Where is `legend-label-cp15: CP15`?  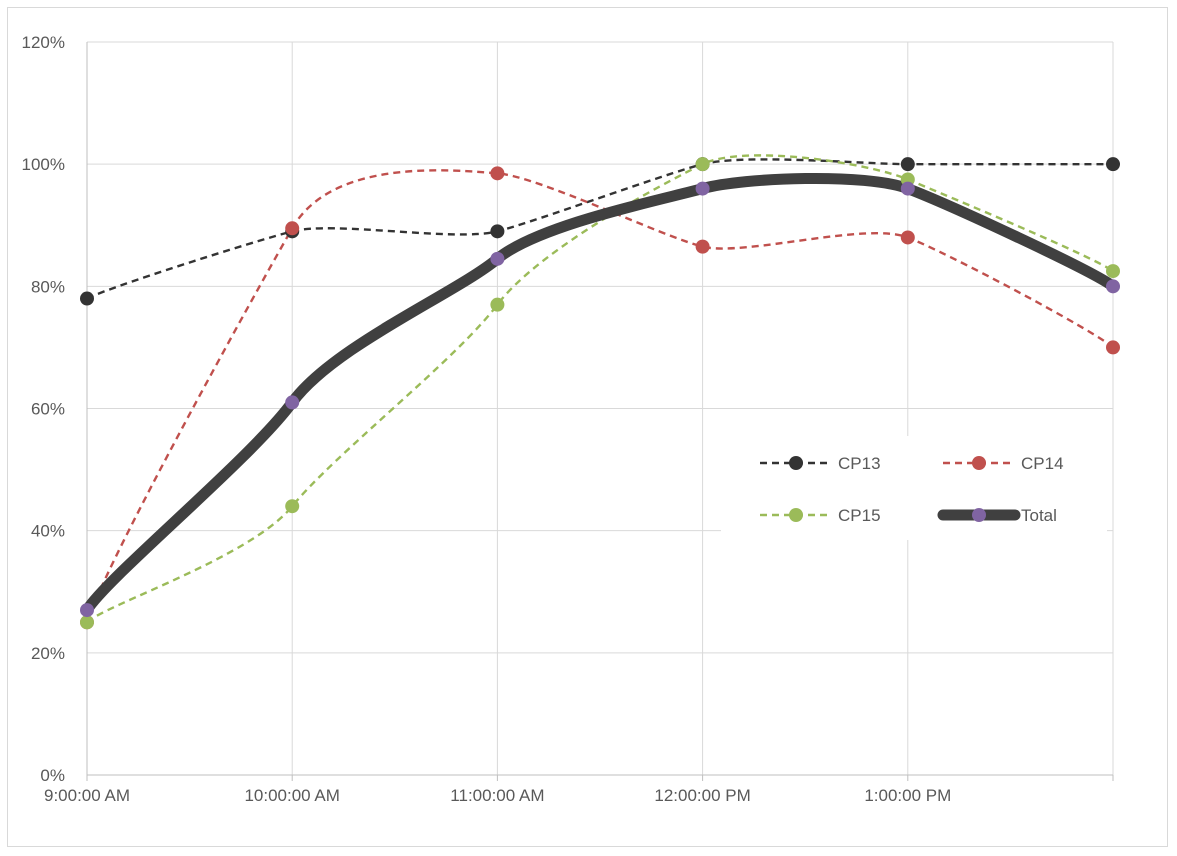
legend-label-cp15: CP15 is located at coordinates (859, 515).